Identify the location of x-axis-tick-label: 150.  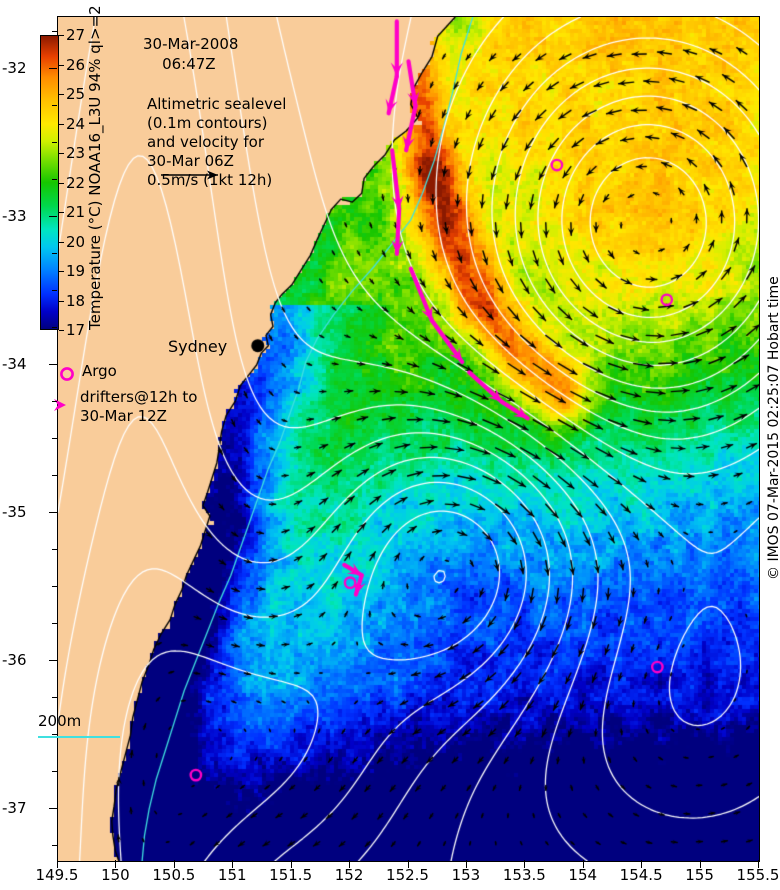
(115, 875).